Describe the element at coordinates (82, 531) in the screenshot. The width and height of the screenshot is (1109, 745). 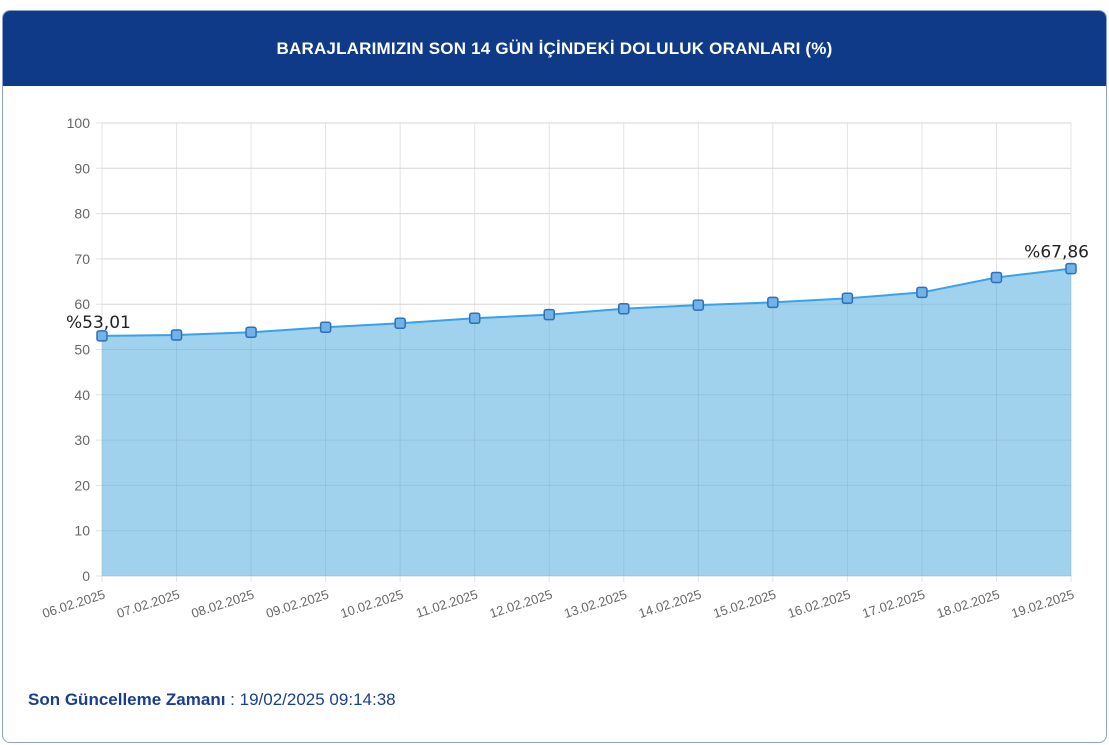
I see `y-tick-label: 10` at that location.